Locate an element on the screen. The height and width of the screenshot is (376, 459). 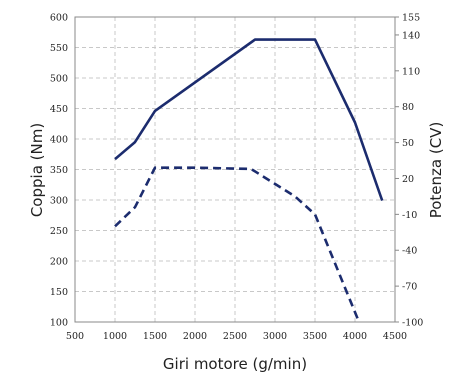
left-y-tick-label: 100 is located at coordinates (59, 323).